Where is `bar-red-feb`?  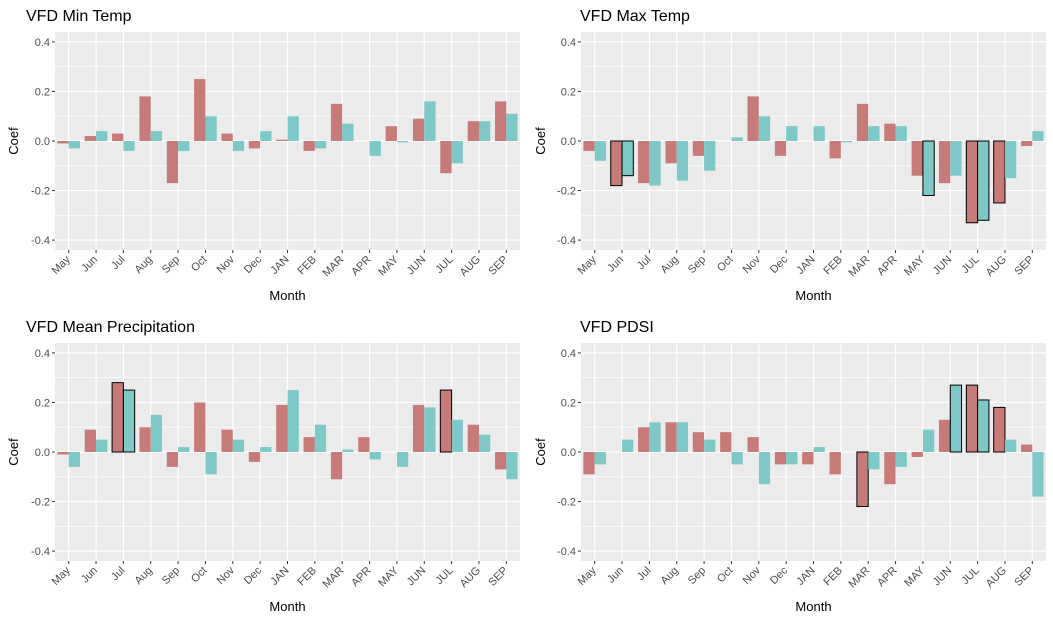
bar-red-feb is located at coordinates (835, 463).